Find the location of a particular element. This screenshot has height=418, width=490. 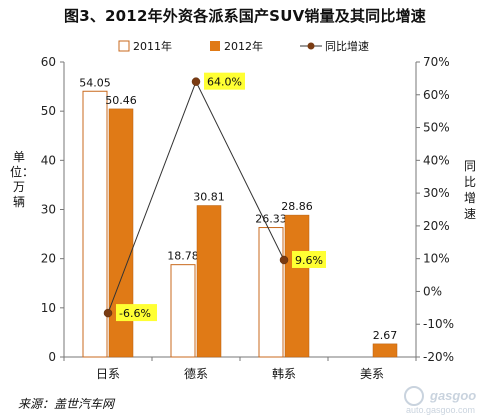

y2-tick-label: 50% is located at coordinates (436, 128).